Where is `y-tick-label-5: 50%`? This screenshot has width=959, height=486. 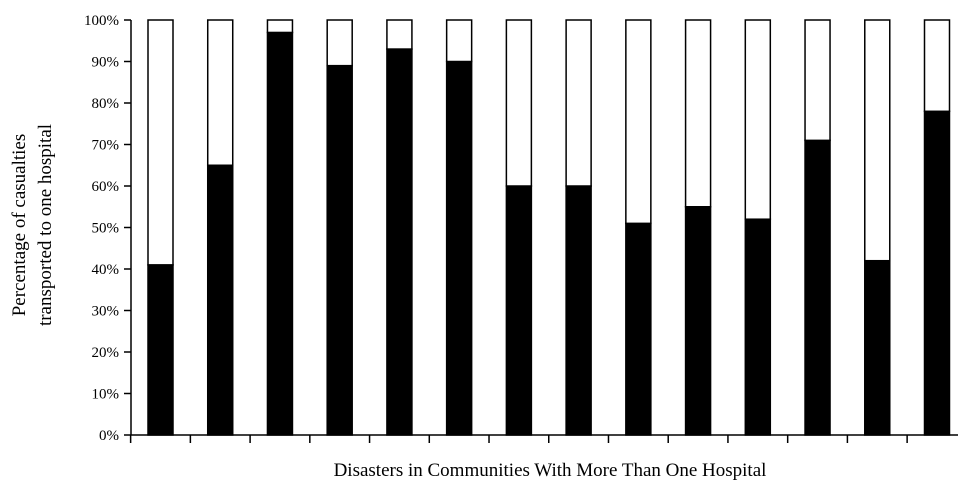
y-tick-label-5: 50% is located at coordinates (106, 229).